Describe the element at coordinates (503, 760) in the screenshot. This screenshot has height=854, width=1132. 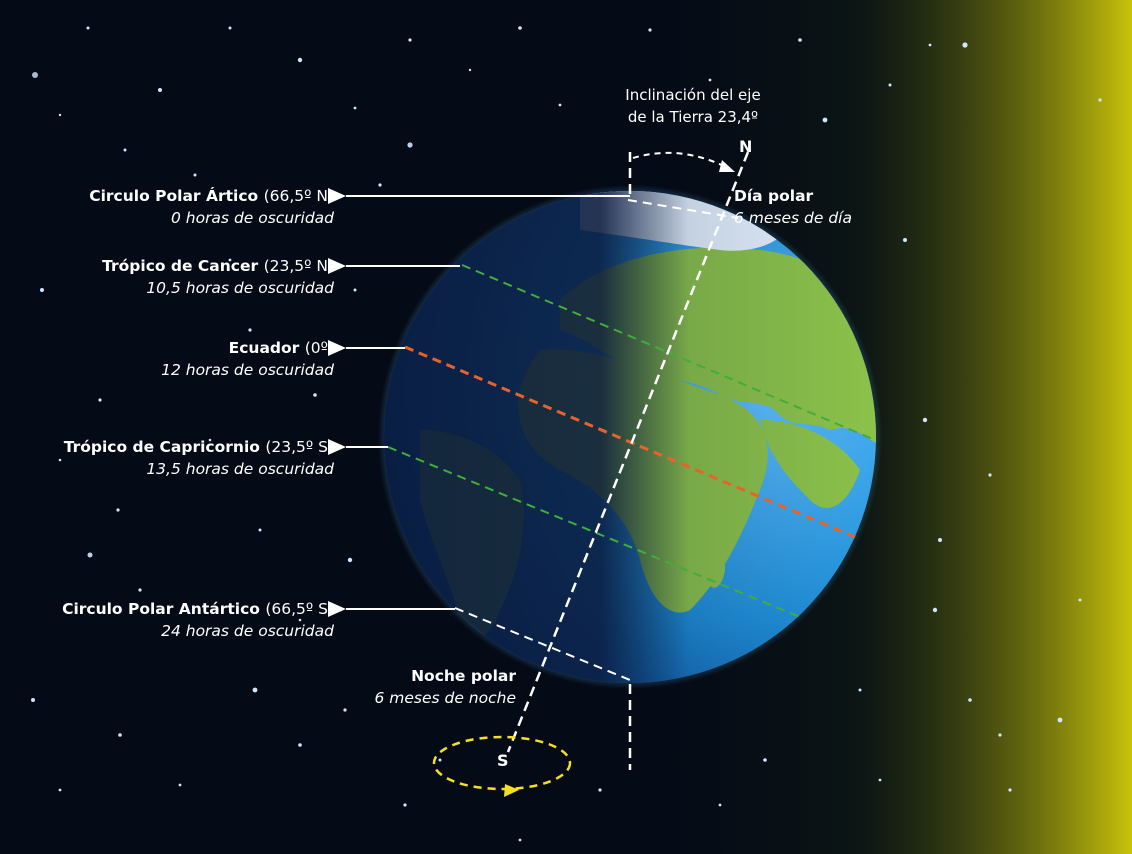
I see `south-pole-label: S` at that location.